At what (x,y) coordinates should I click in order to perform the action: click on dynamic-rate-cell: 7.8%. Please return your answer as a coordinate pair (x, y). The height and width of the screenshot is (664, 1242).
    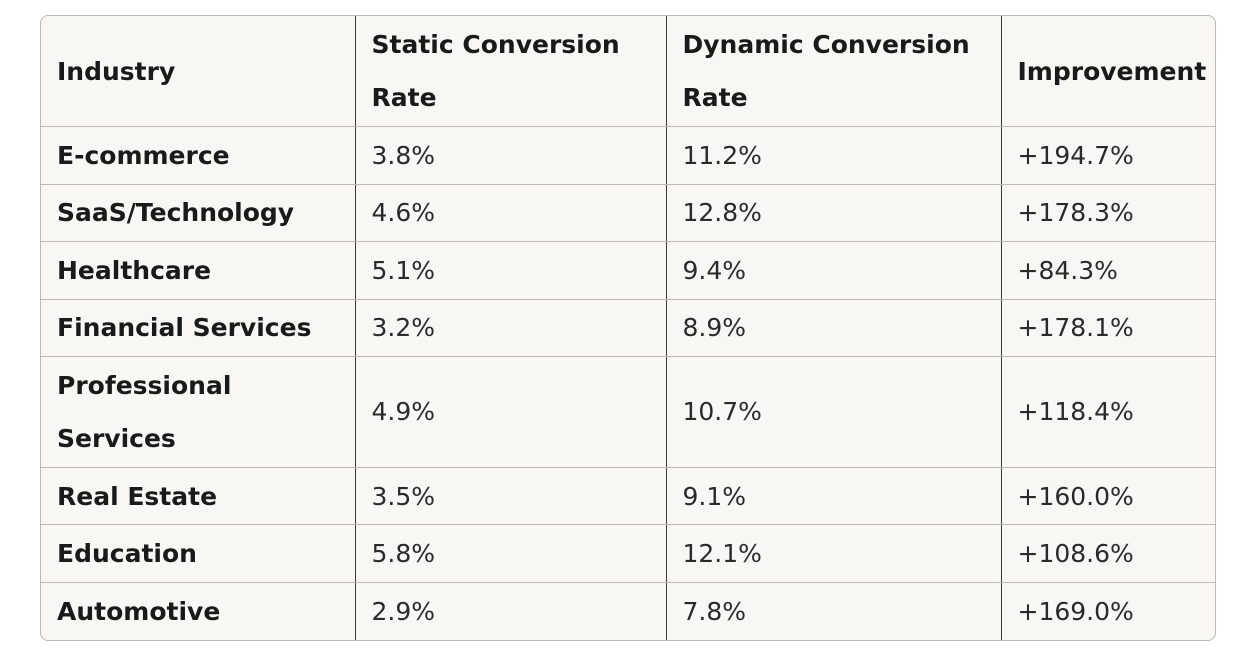
    Looking at the image, I should click on (834, 611).